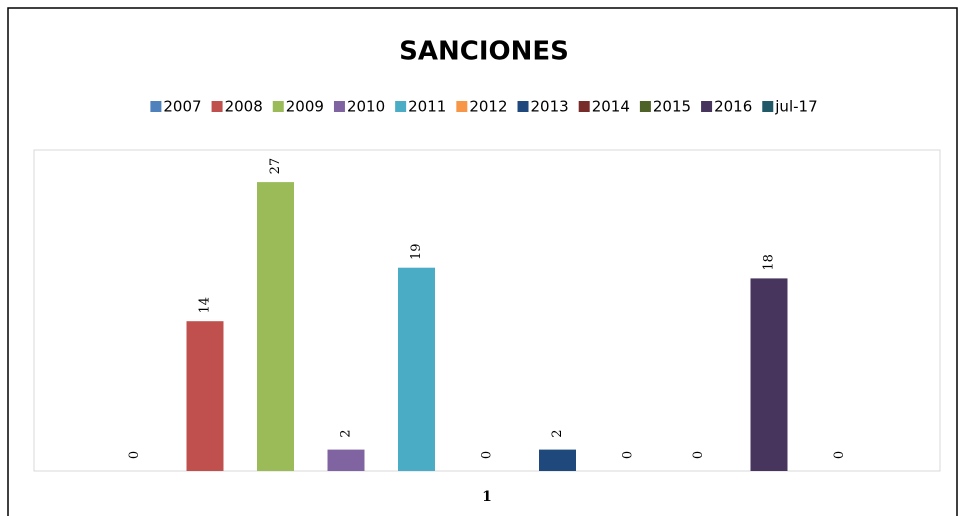  Describe the element at coordinates (733, 107) in the screenshot. I see `legend-label: 2016` at that location.